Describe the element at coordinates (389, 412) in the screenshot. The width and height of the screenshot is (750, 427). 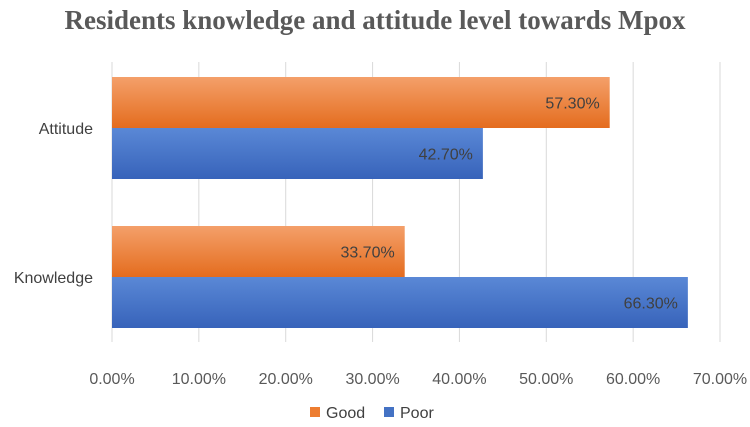
I see `legend-swatch-poor` at that location.